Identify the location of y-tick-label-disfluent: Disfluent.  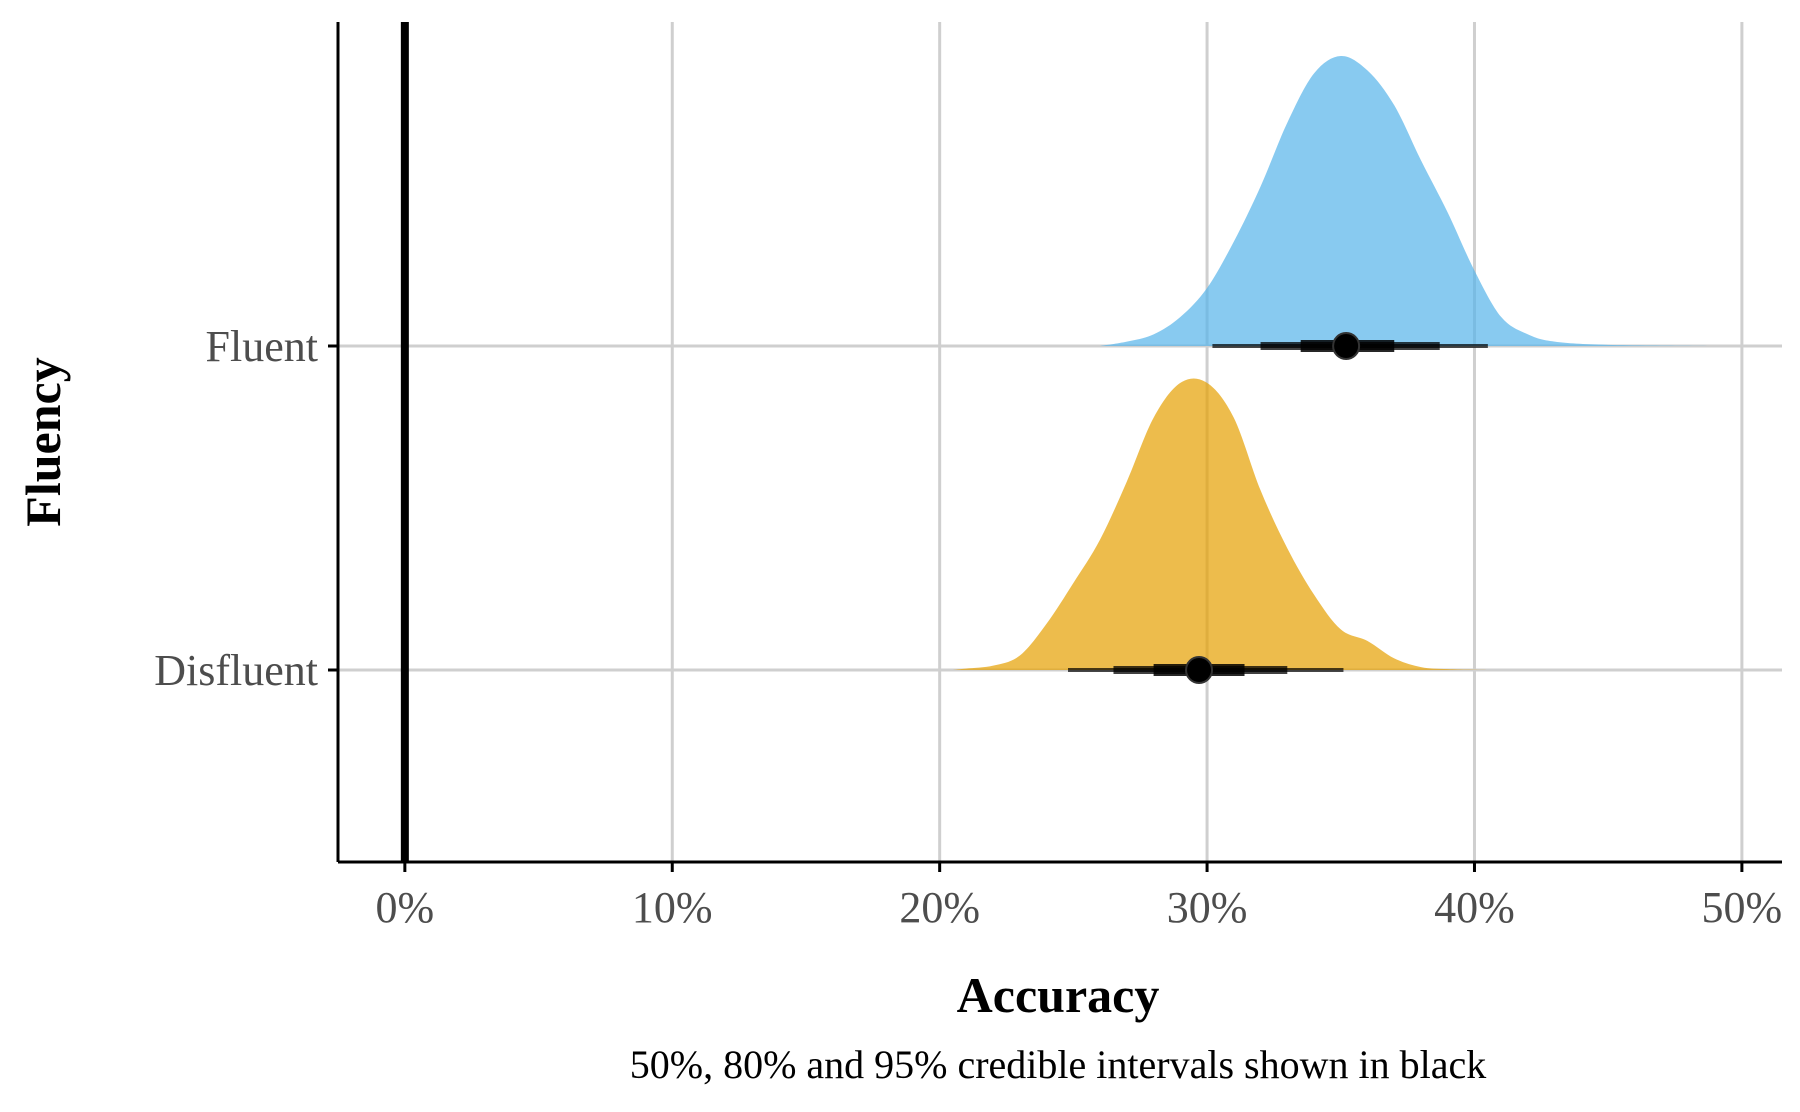
(236, 670).